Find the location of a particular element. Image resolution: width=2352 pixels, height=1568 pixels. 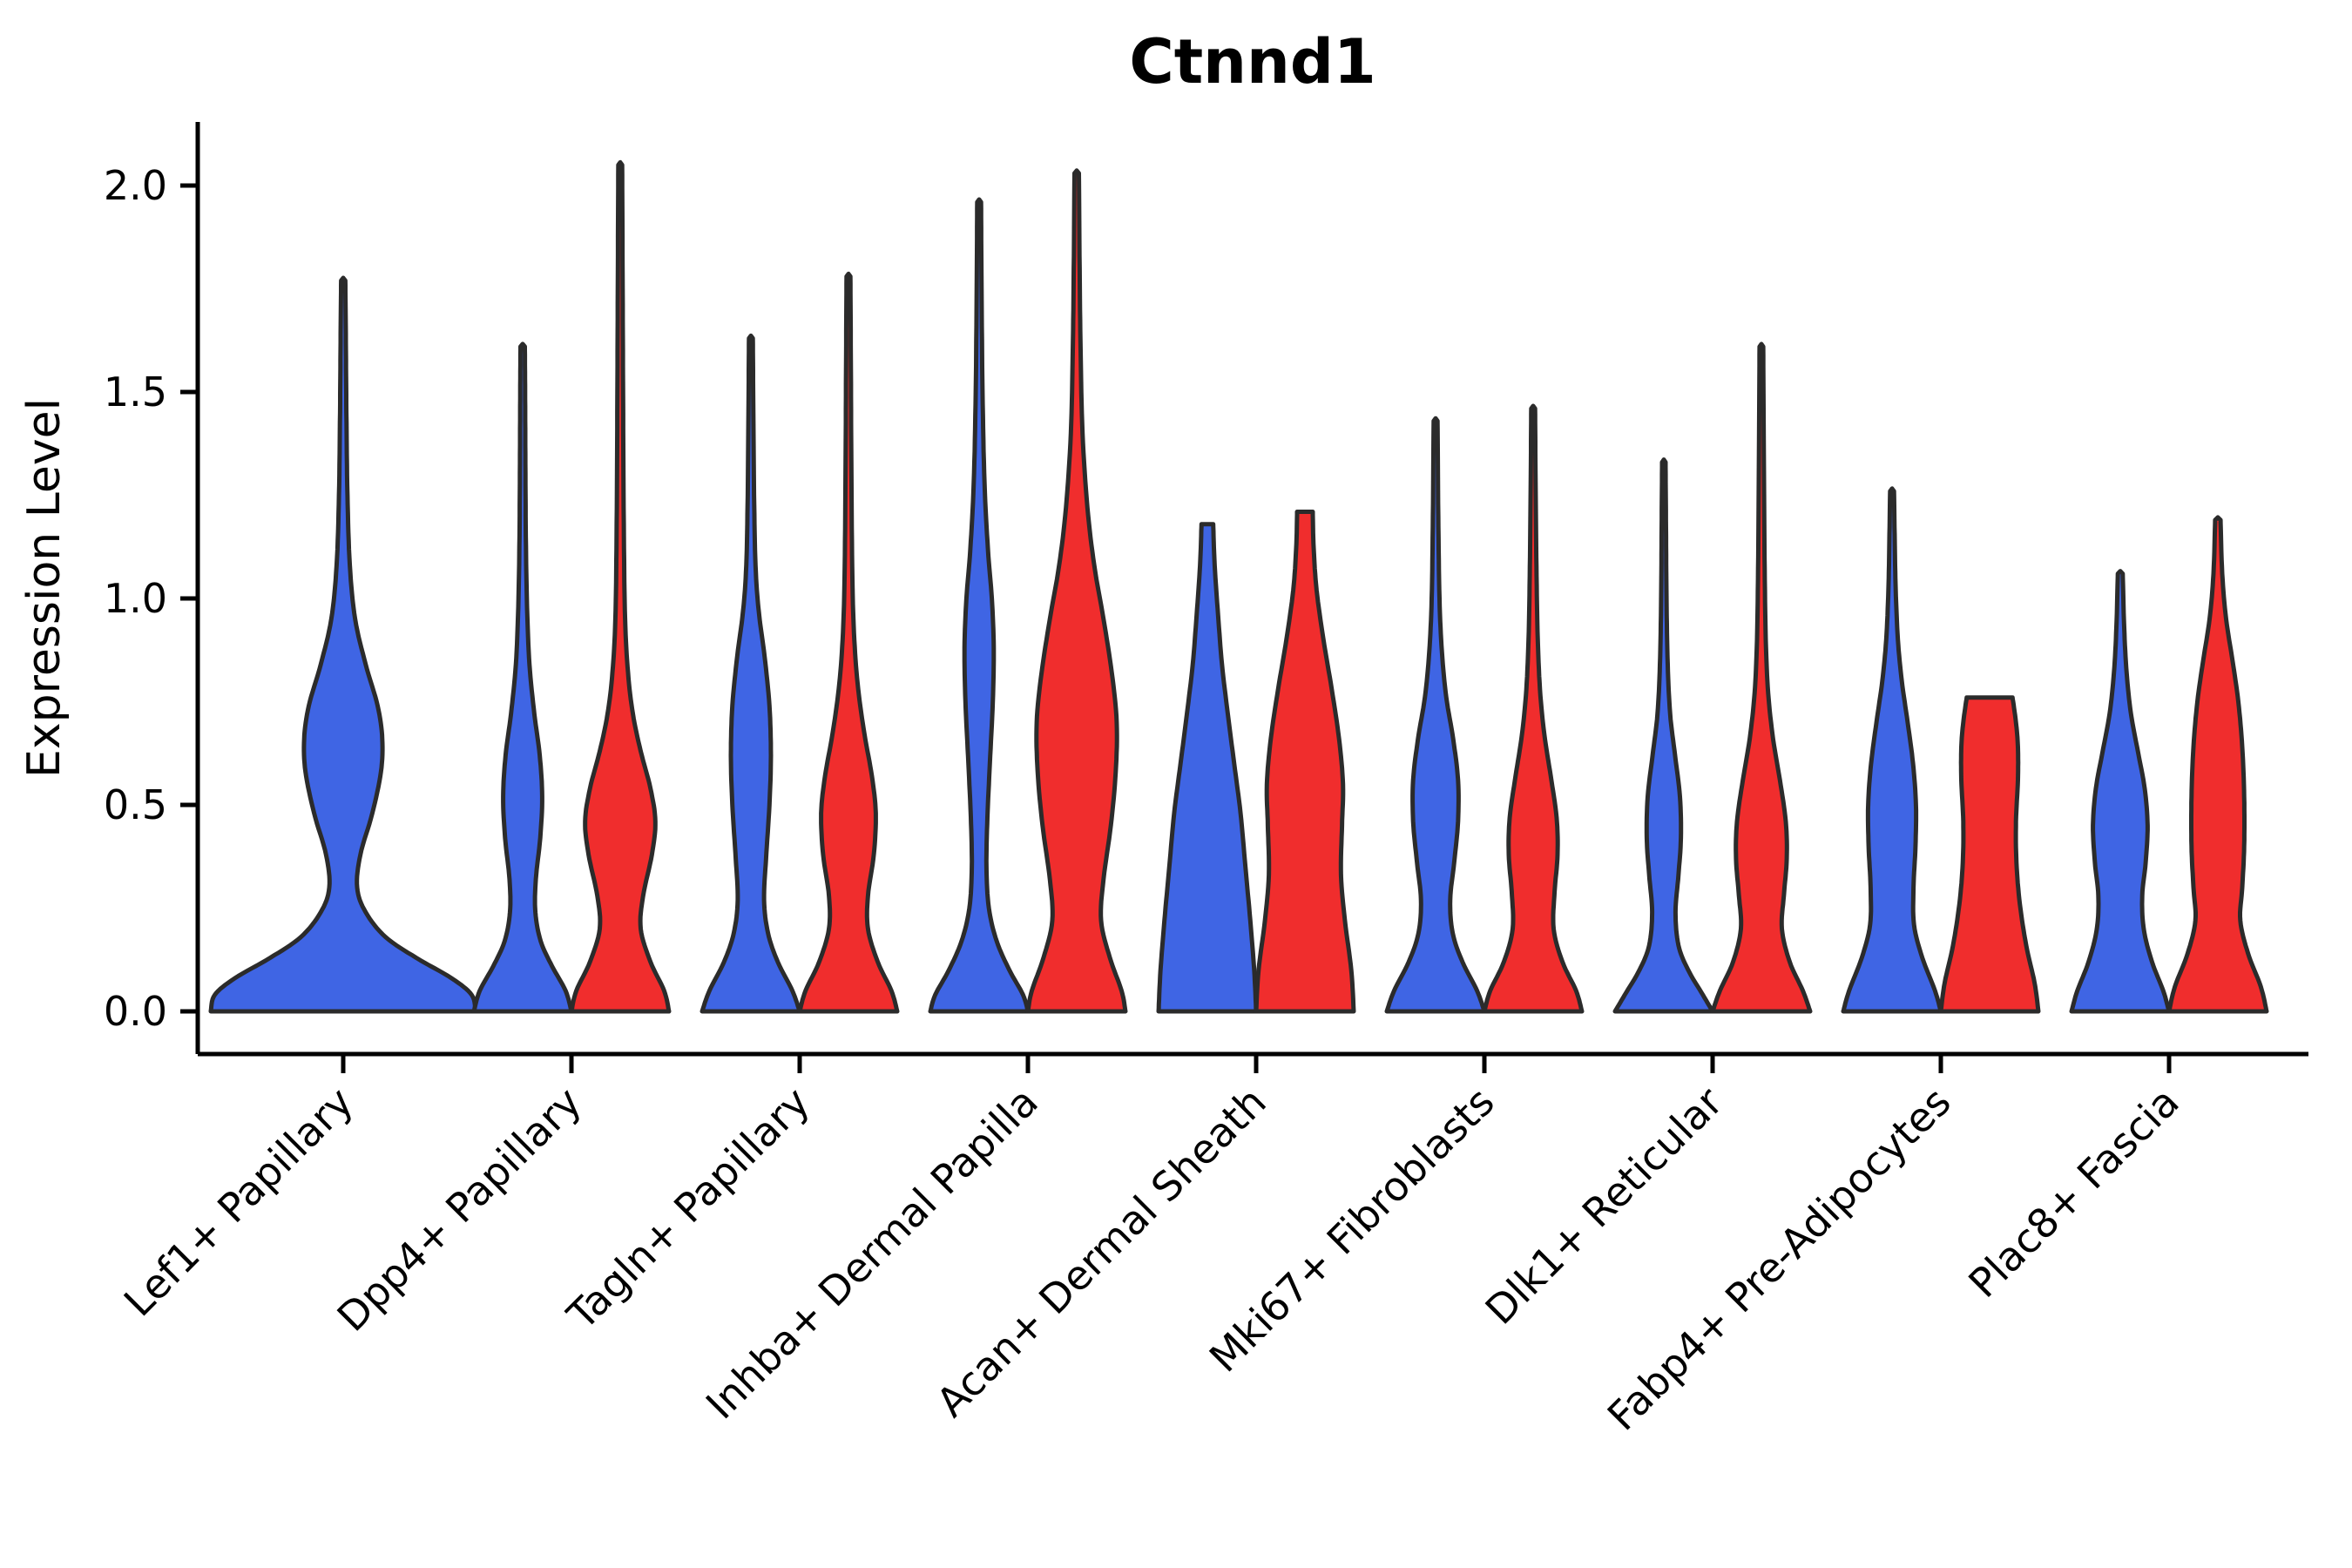

y-axis-label: Expression Level is located at coordinates (44, 588).